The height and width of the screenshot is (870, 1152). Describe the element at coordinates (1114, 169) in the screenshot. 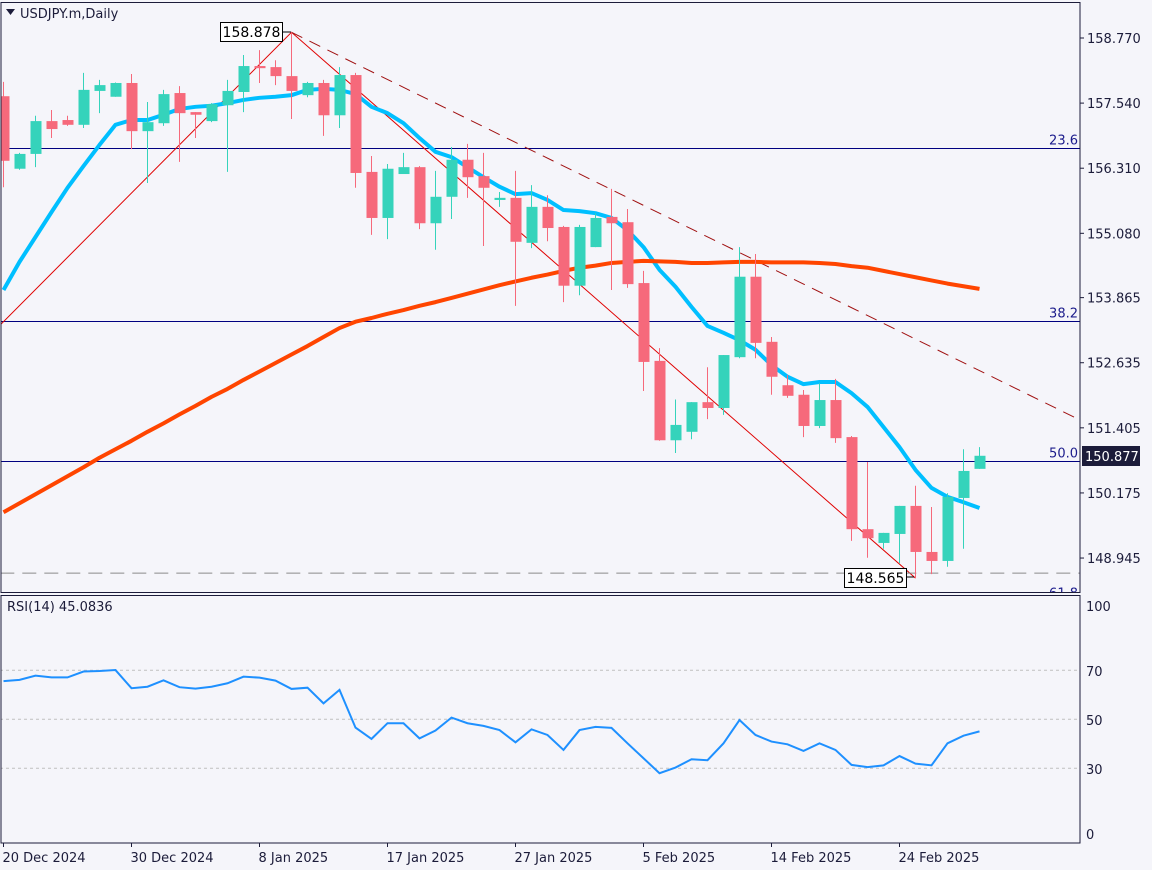

I see `price-axis-label: 156.310` at that location.